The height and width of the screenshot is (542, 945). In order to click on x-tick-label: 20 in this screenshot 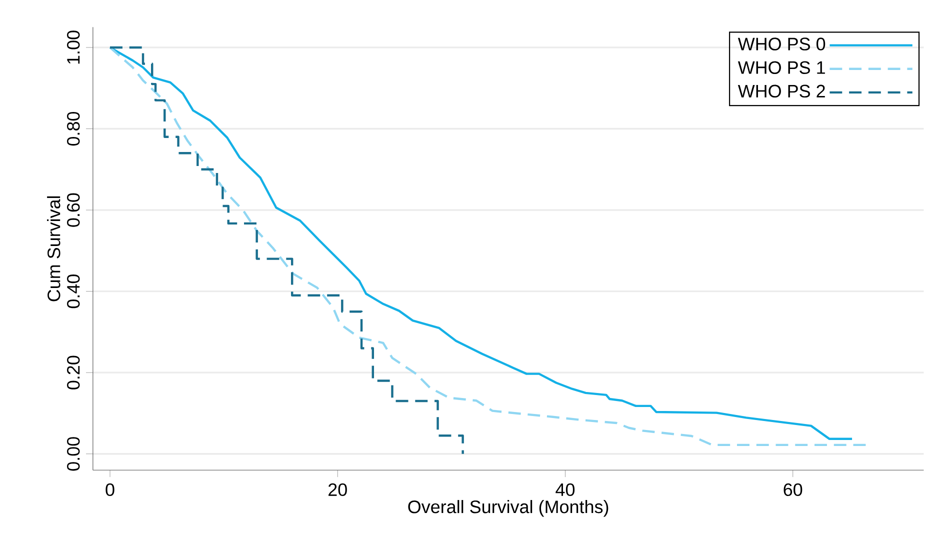, I will do `click(337, 489)`.